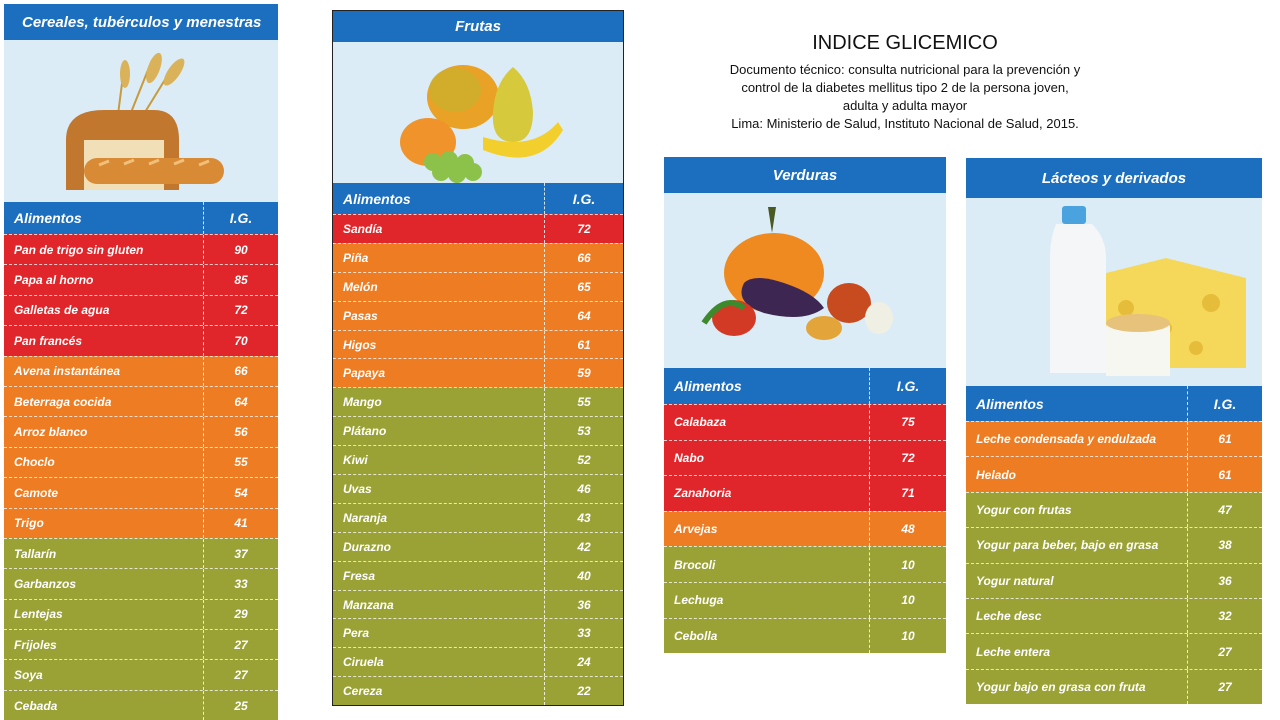  What do you see at coordinates (805, 599) in the screenshot?
I see `table-row: Lechuga 10` at bounding box center [805, 599].